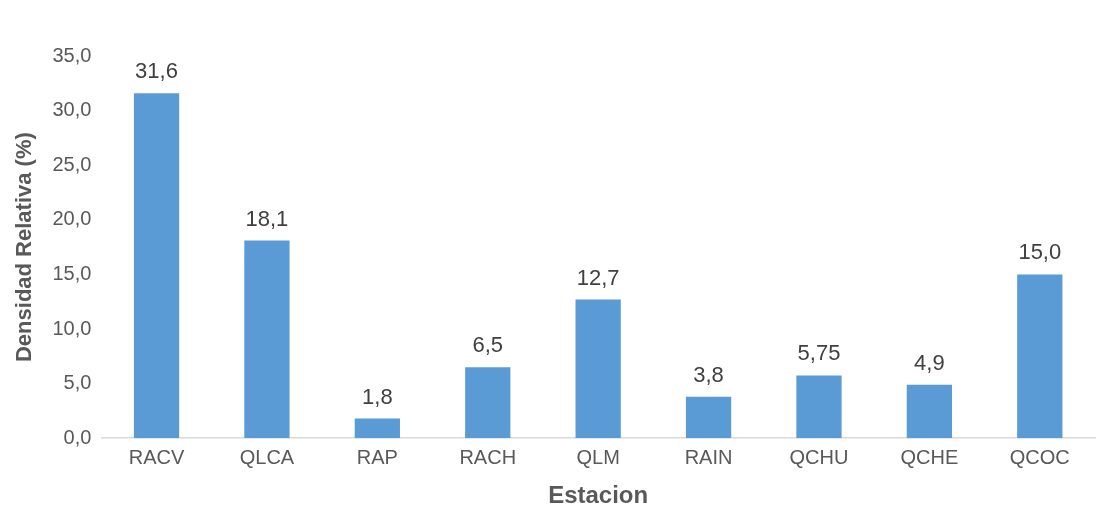 This screenshot has height=523, width=1107. What do you see at coordinates (77, 382) in the screenshot?
I see `y-tick-label: 5,0` at bounding box center [77, 382].